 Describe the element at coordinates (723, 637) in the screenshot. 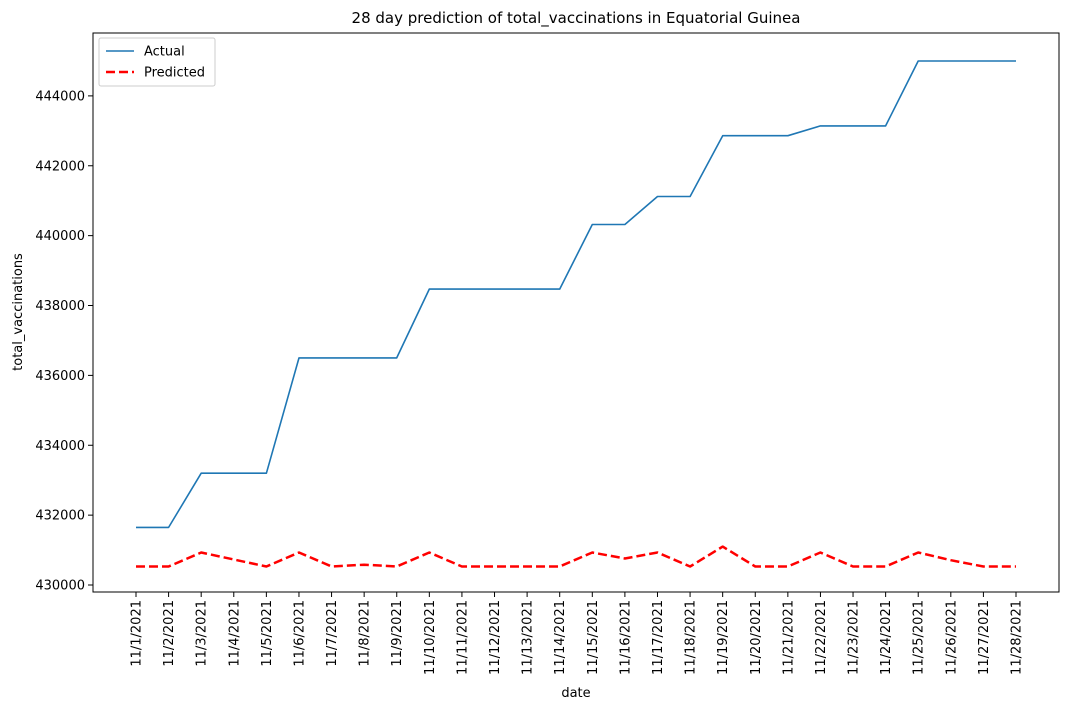

I see `x-tick-label: 11/19/2021` at that location.